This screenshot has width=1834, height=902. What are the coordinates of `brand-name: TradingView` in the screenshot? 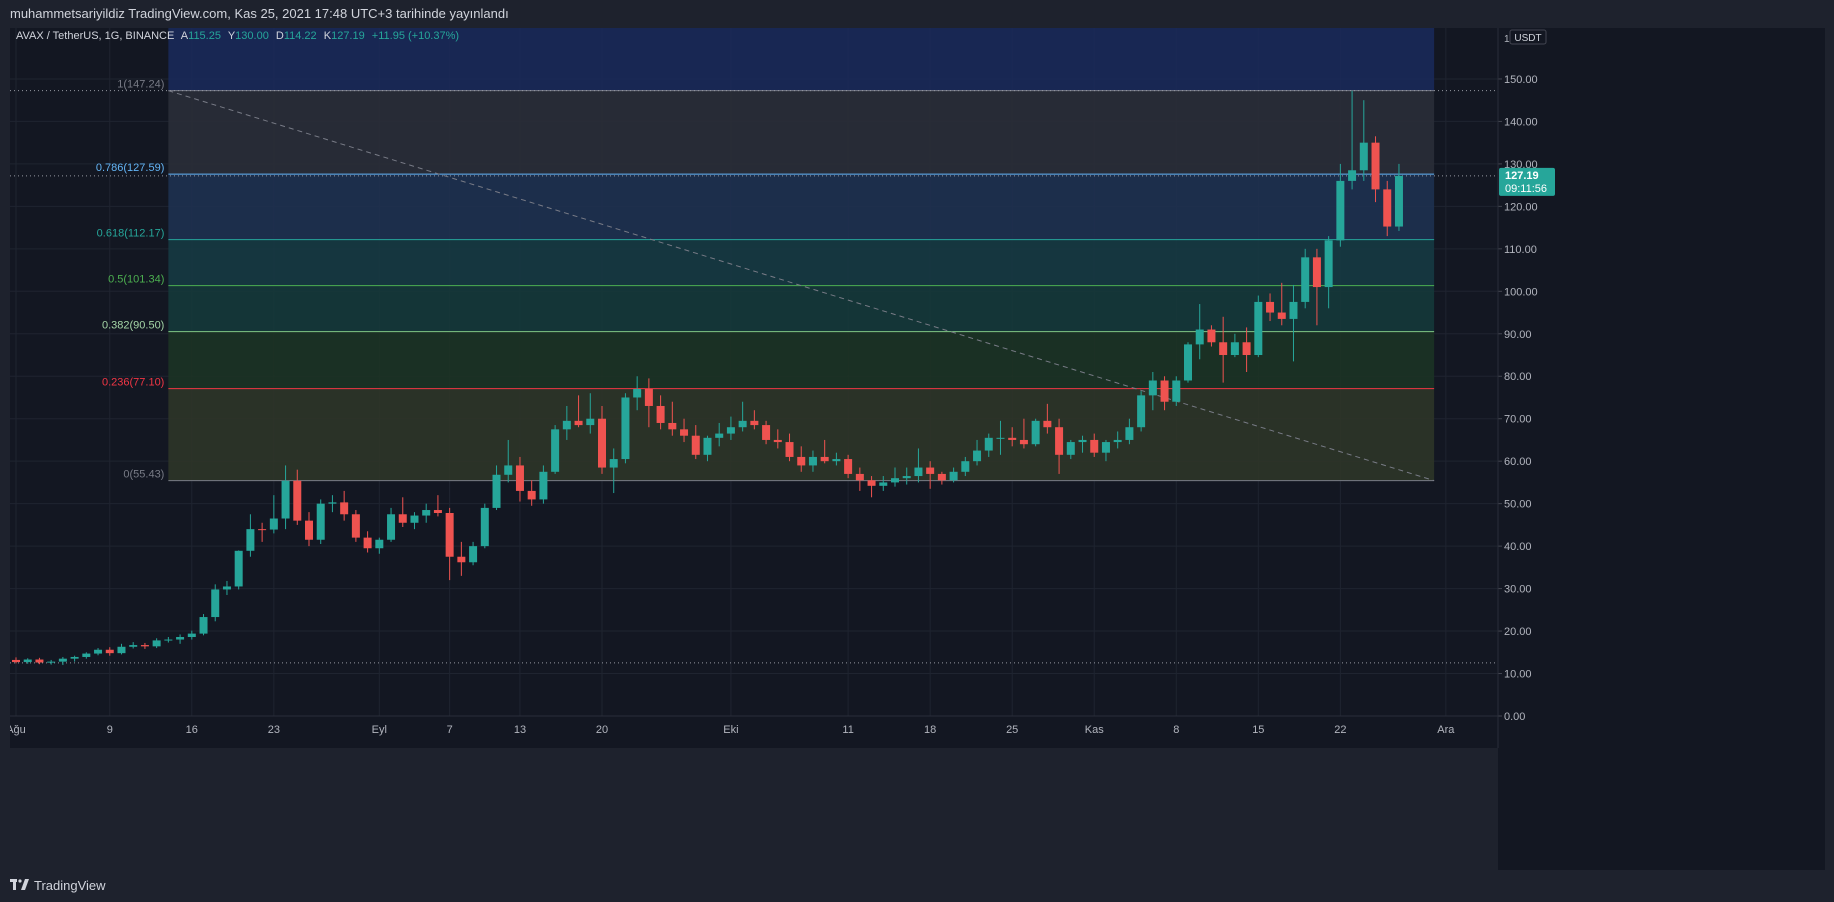 It's located at (70, 885).